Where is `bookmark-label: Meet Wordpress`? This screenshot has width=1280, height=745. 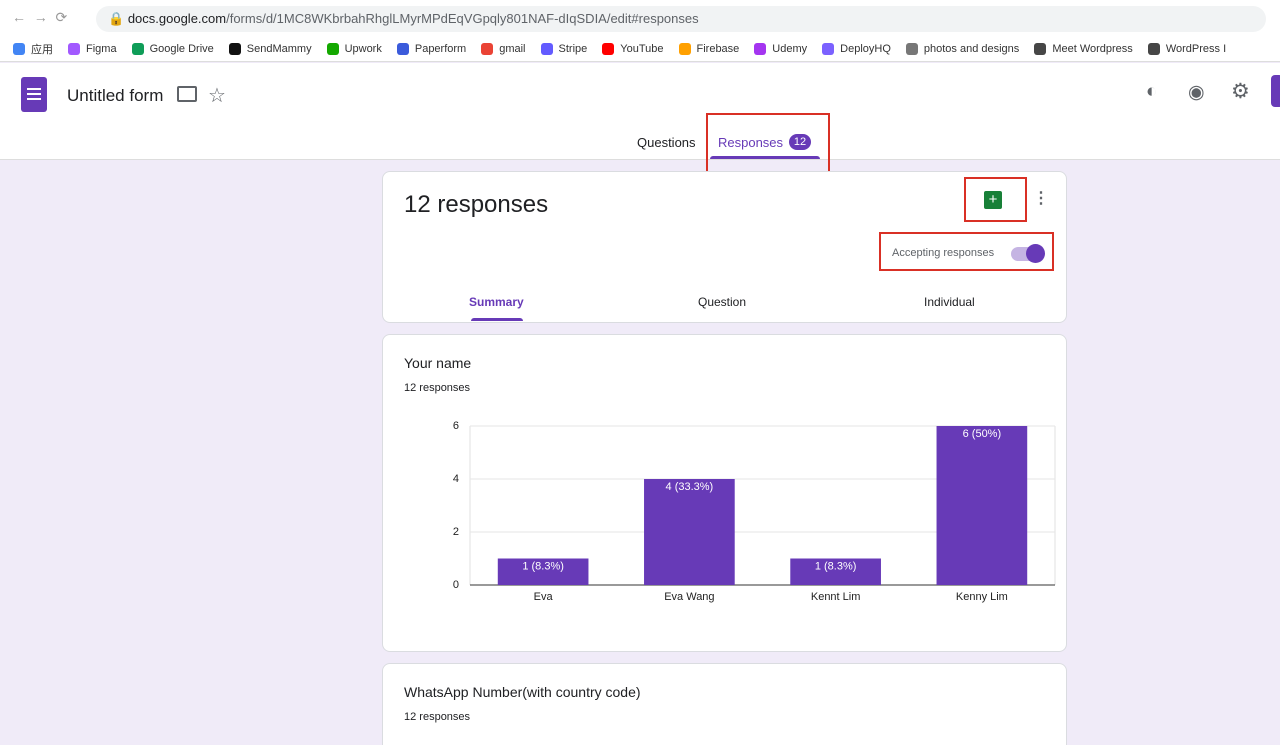 bookmark-label: Meet Wordpress is located at coordinates (1092, 48).